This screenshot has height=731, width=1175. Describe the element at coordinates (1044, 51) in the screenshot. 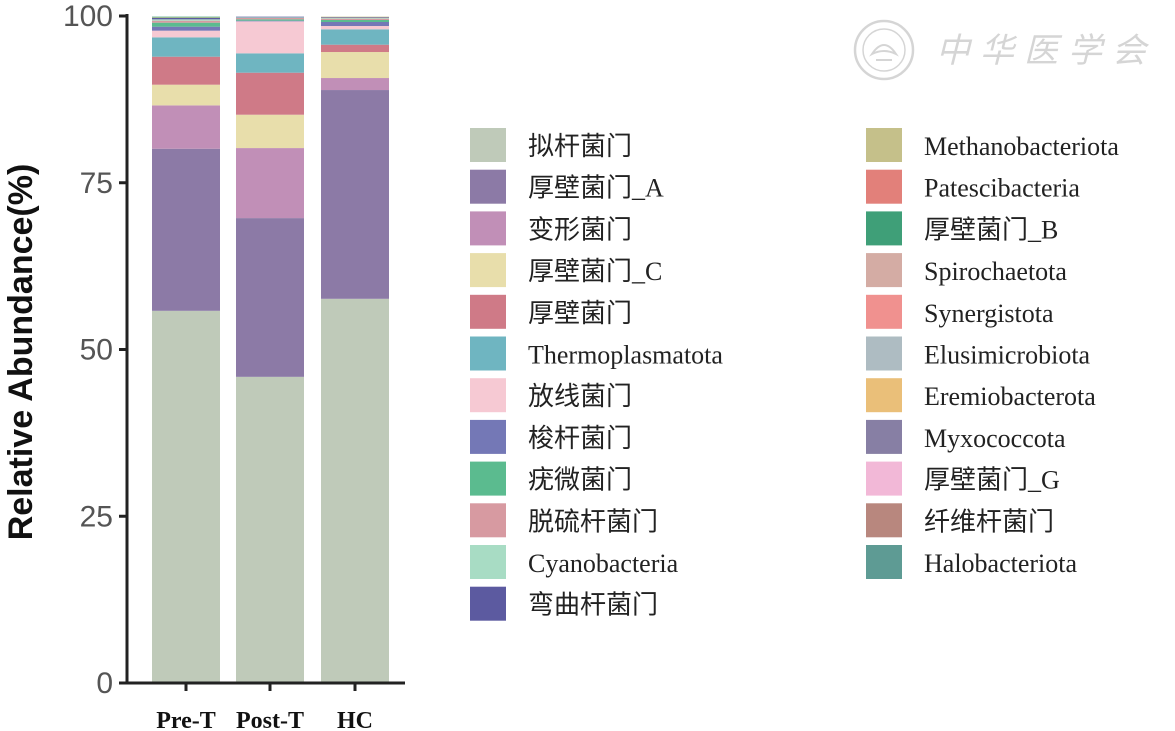

I see `watermark-text: 中华医学会` at that location.